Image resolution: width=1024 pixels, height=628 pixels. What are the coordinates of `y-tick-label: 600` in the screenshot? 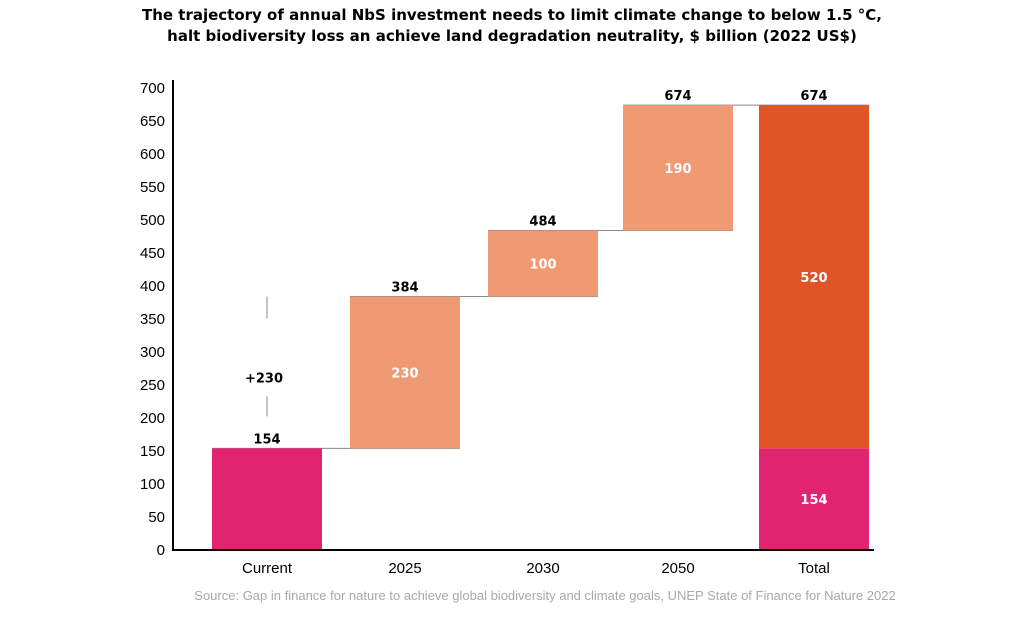 It's located at (152, 154).